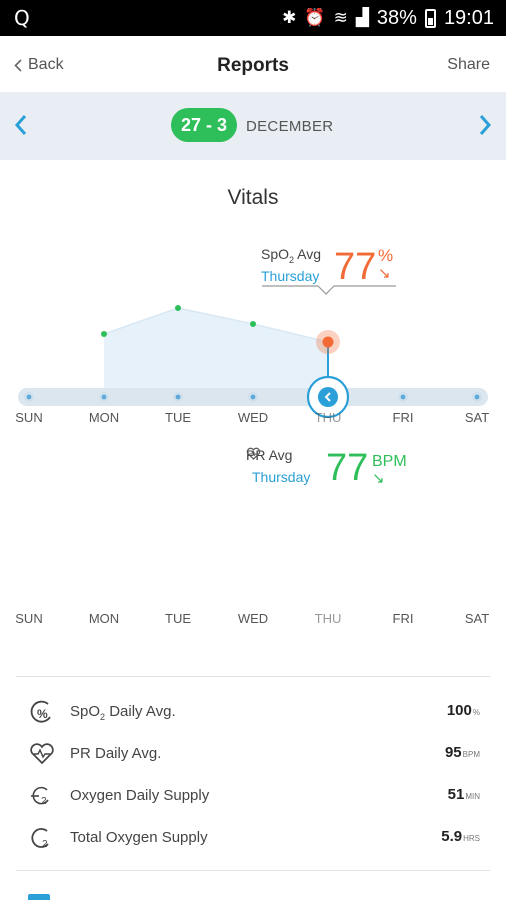 The height and width of the screenshot is (900, 506). Describe the element at coordinates (46, 64) in the screenshot. I see `back-label: Back` at that location.